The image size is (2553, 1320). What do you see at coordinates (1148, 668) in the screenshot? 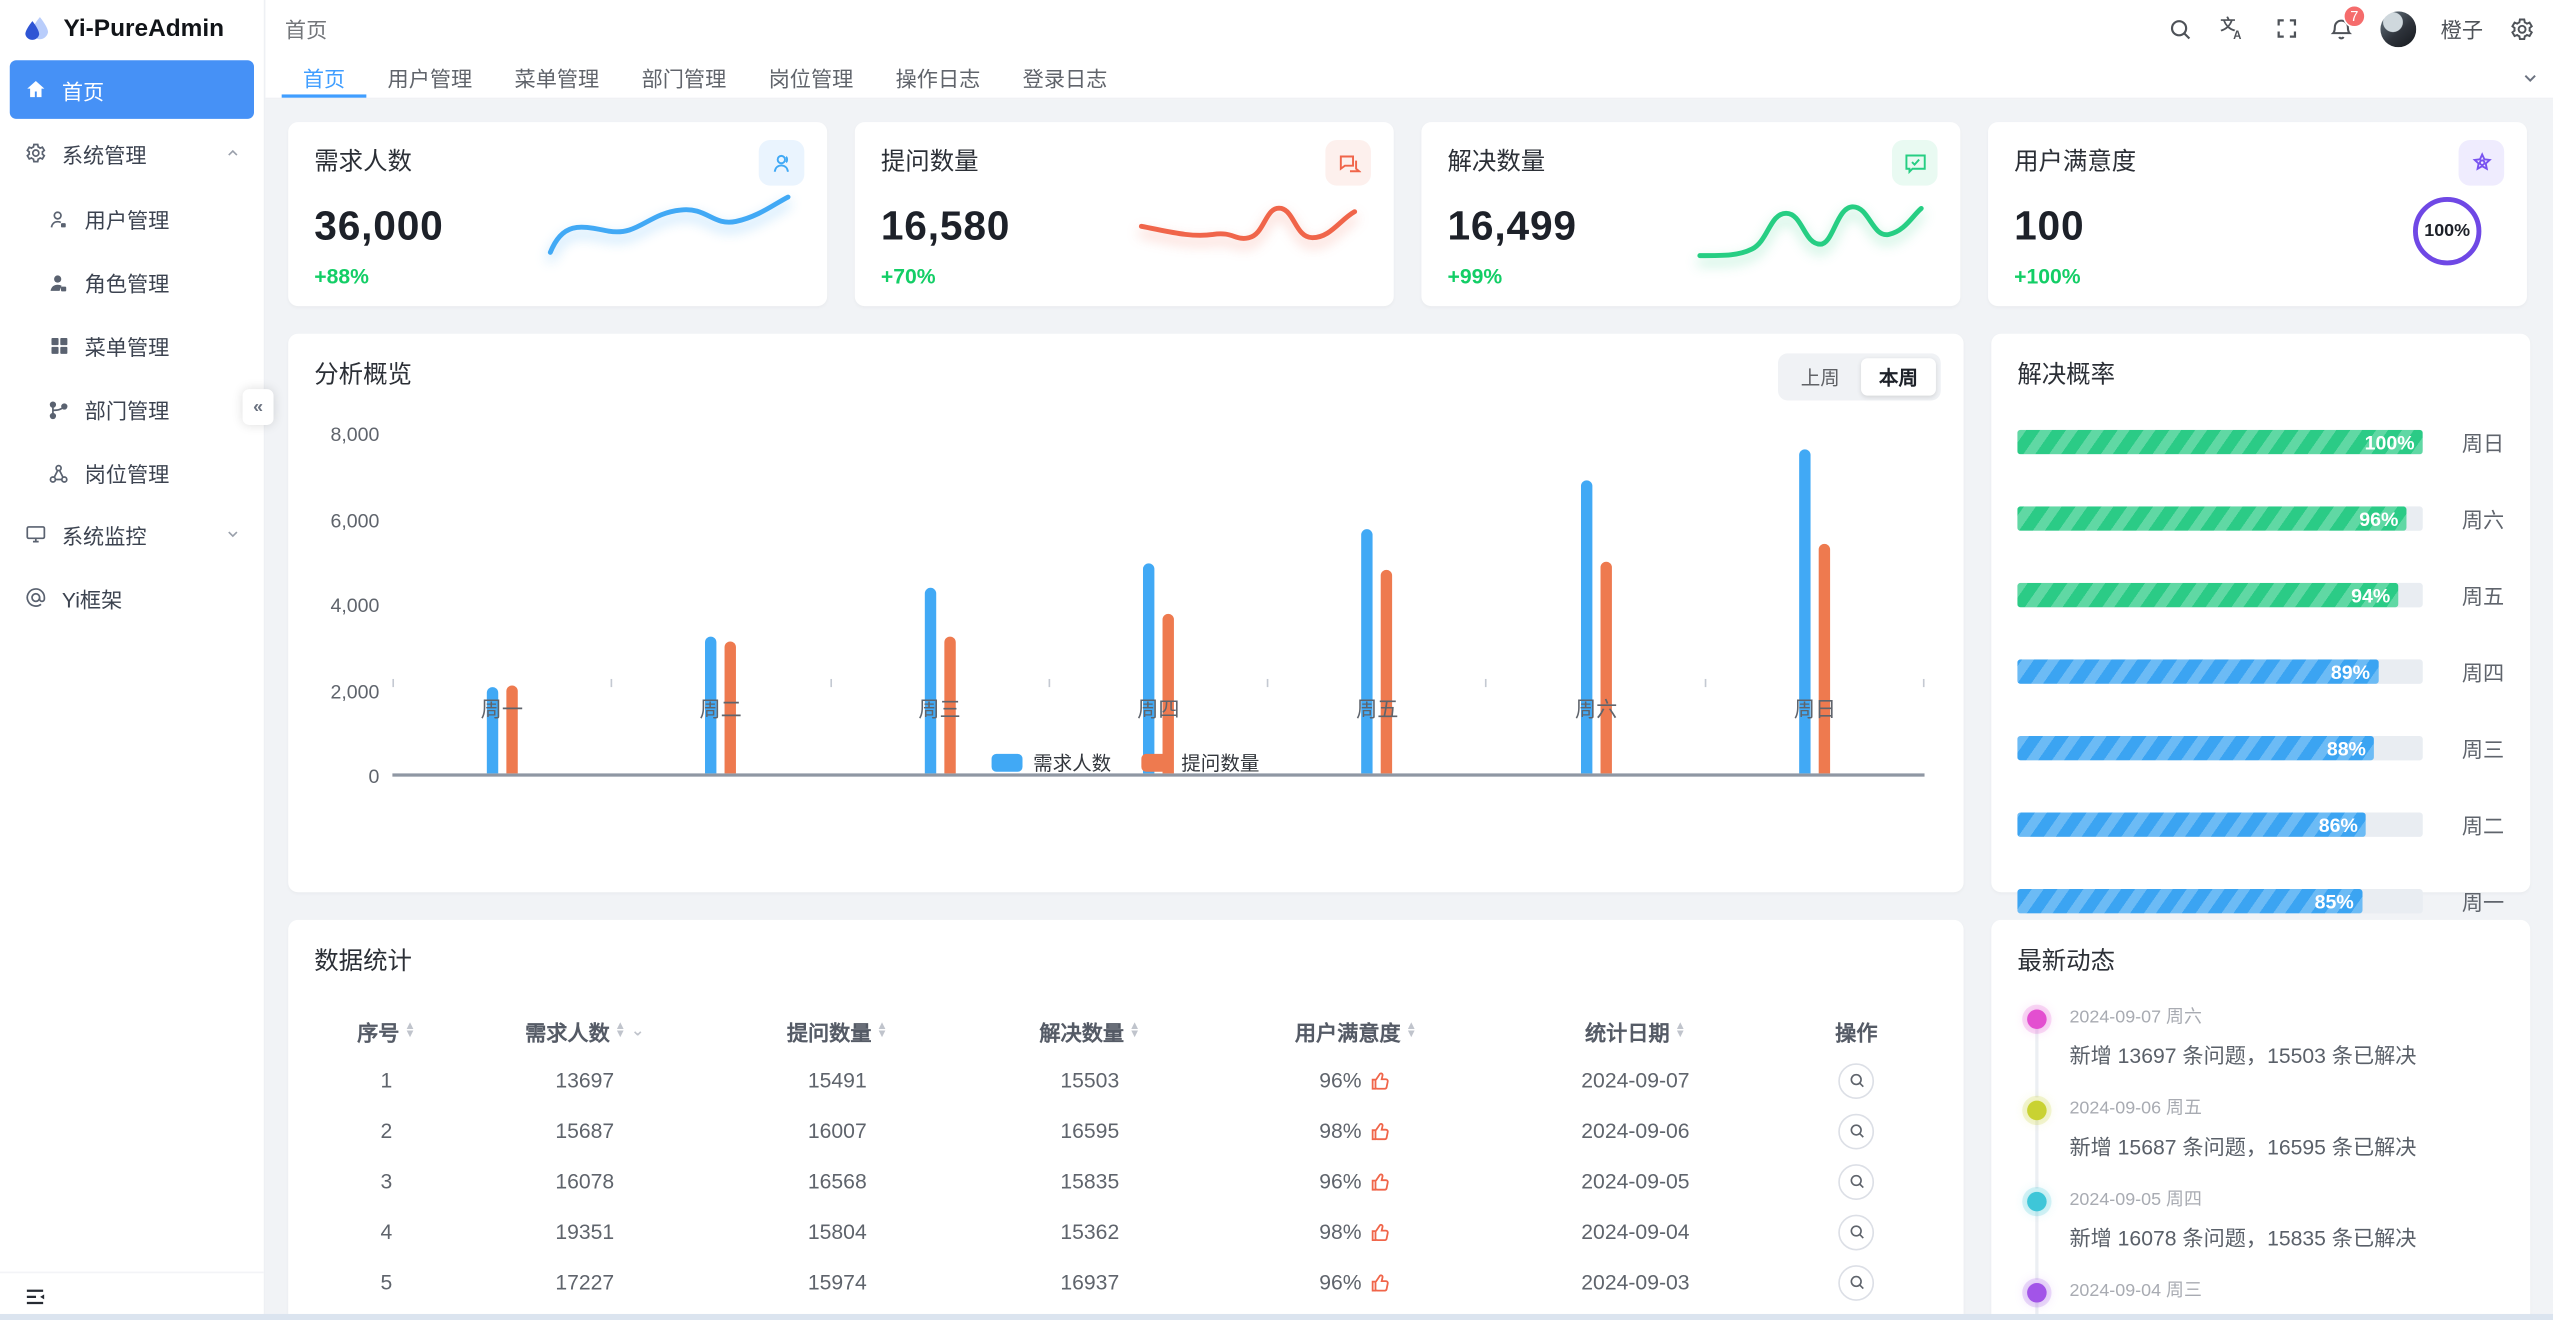
I see `bar-需求人数-周四` at bounding box center [1148, 668].